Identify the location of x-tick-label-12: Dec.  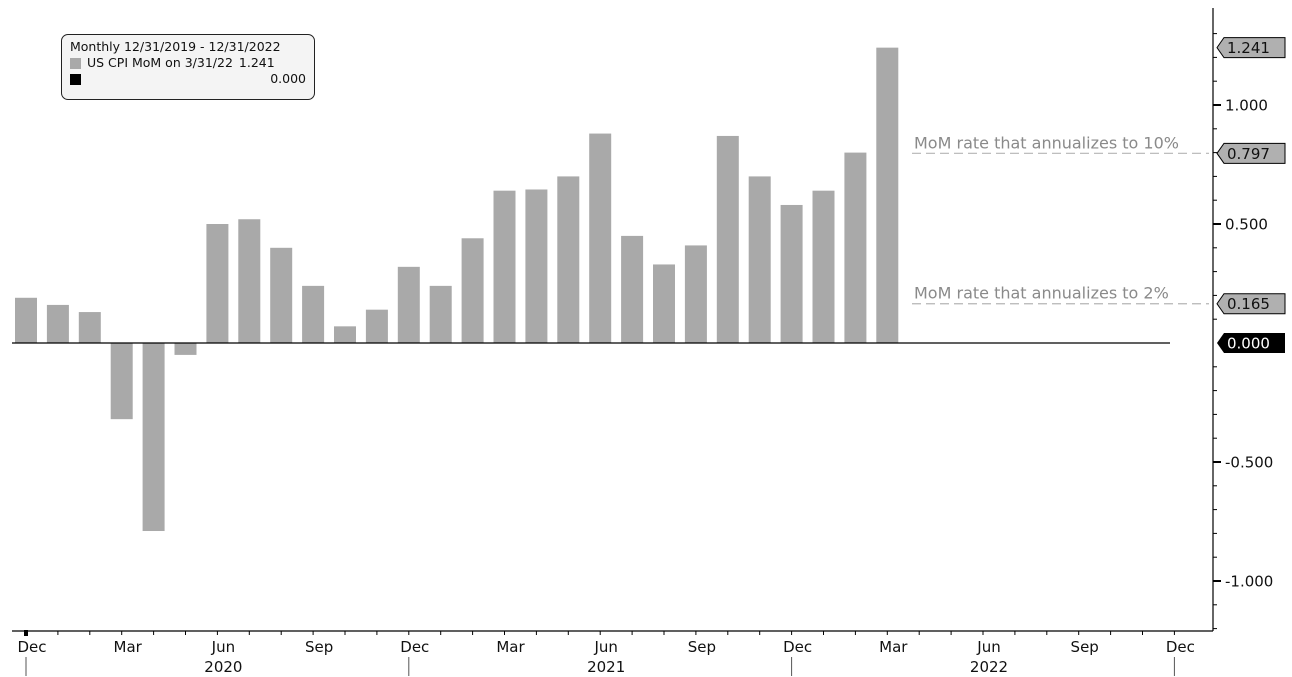
(1180, 647).